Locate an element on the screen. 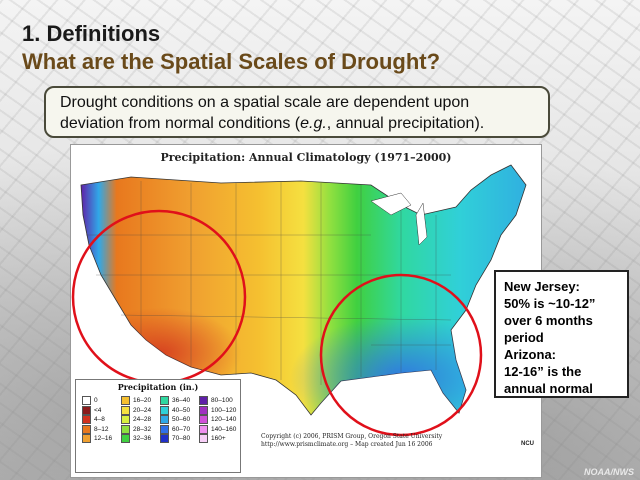 The height and width of the screenshot is (480, 640). legend-item: 8–12 is located at coordinates (101, 429).